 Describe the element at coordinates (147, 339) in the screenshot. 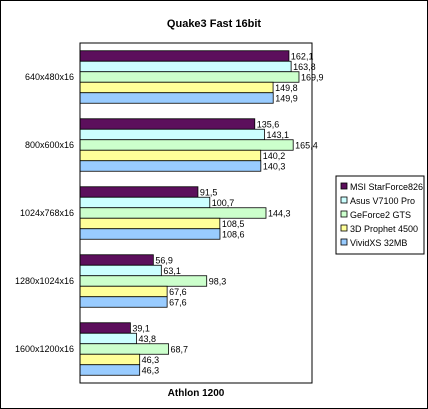

I see `data-label: 43,8` at that location.